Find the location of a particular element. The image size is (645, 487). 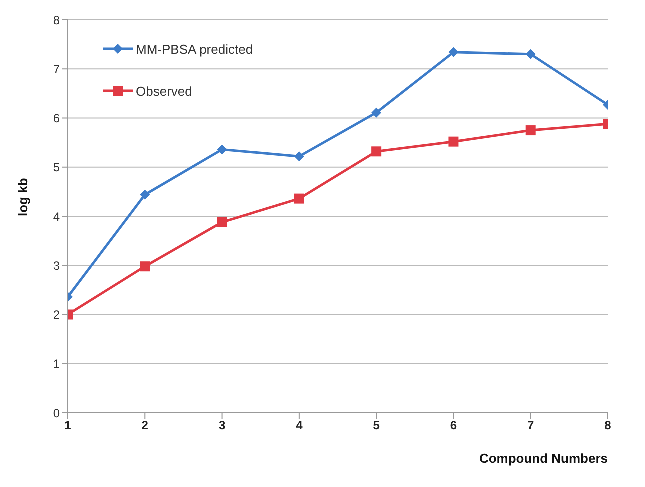

y-axis-title: log kb is located at coordinates (23, 197).